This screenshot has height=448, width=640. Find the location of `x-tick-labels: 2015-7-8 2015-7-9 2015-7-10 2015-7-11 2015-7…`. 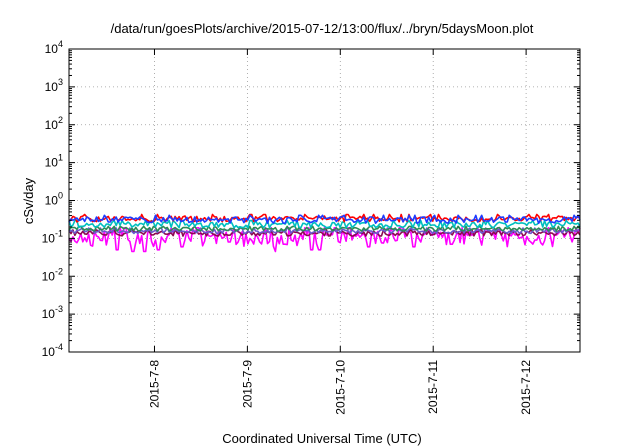

x-tick-labels: 2015-7-8 2015-7-9 2015-7-10 2015-7-11 2015-7… is located at coordinates (340, 387).